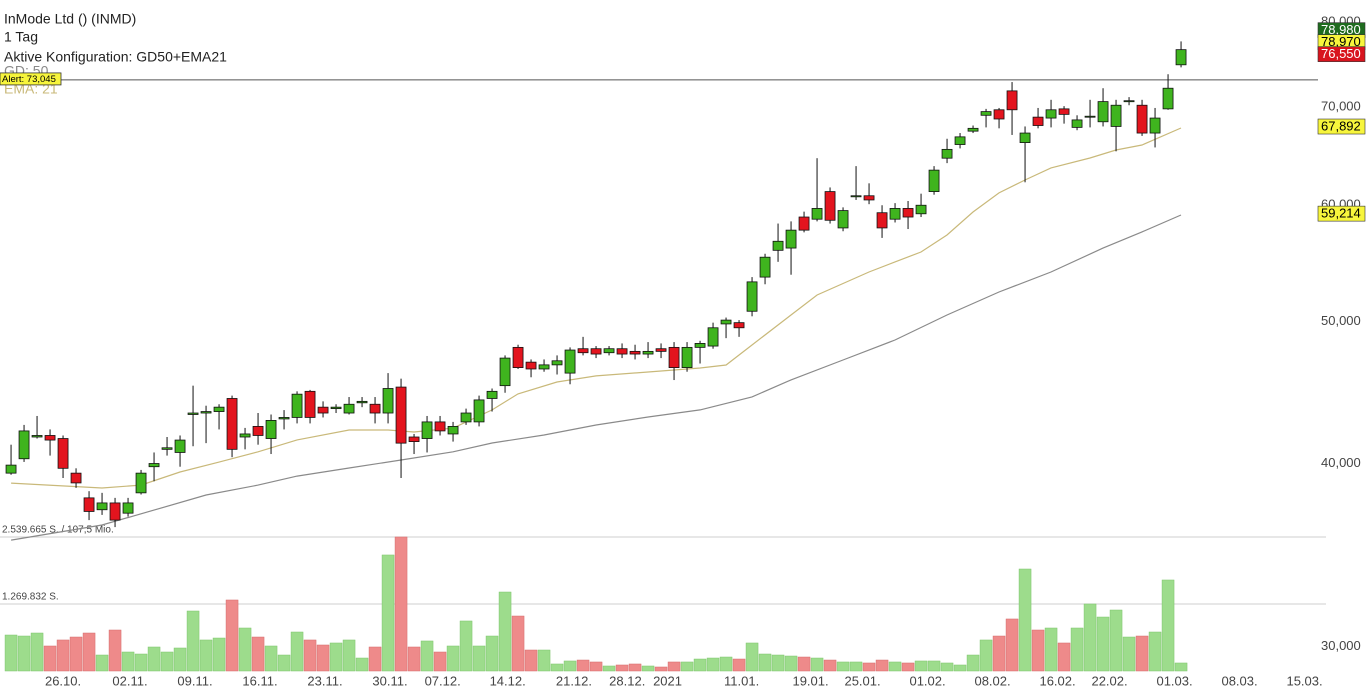  Describe the element at coordinates (1109, 680) in the screenshot. I see `x-tick-label: 22.02.` at that location.